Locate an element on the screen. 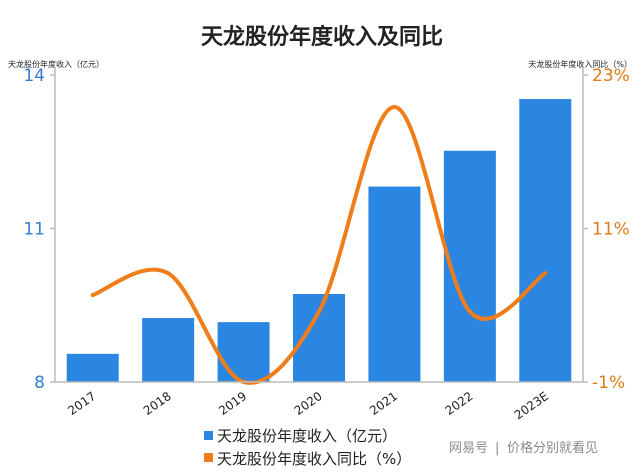 This screenshot has height=472, width=640. category-label-2022: 2022 is located at coordinates (459, 403).